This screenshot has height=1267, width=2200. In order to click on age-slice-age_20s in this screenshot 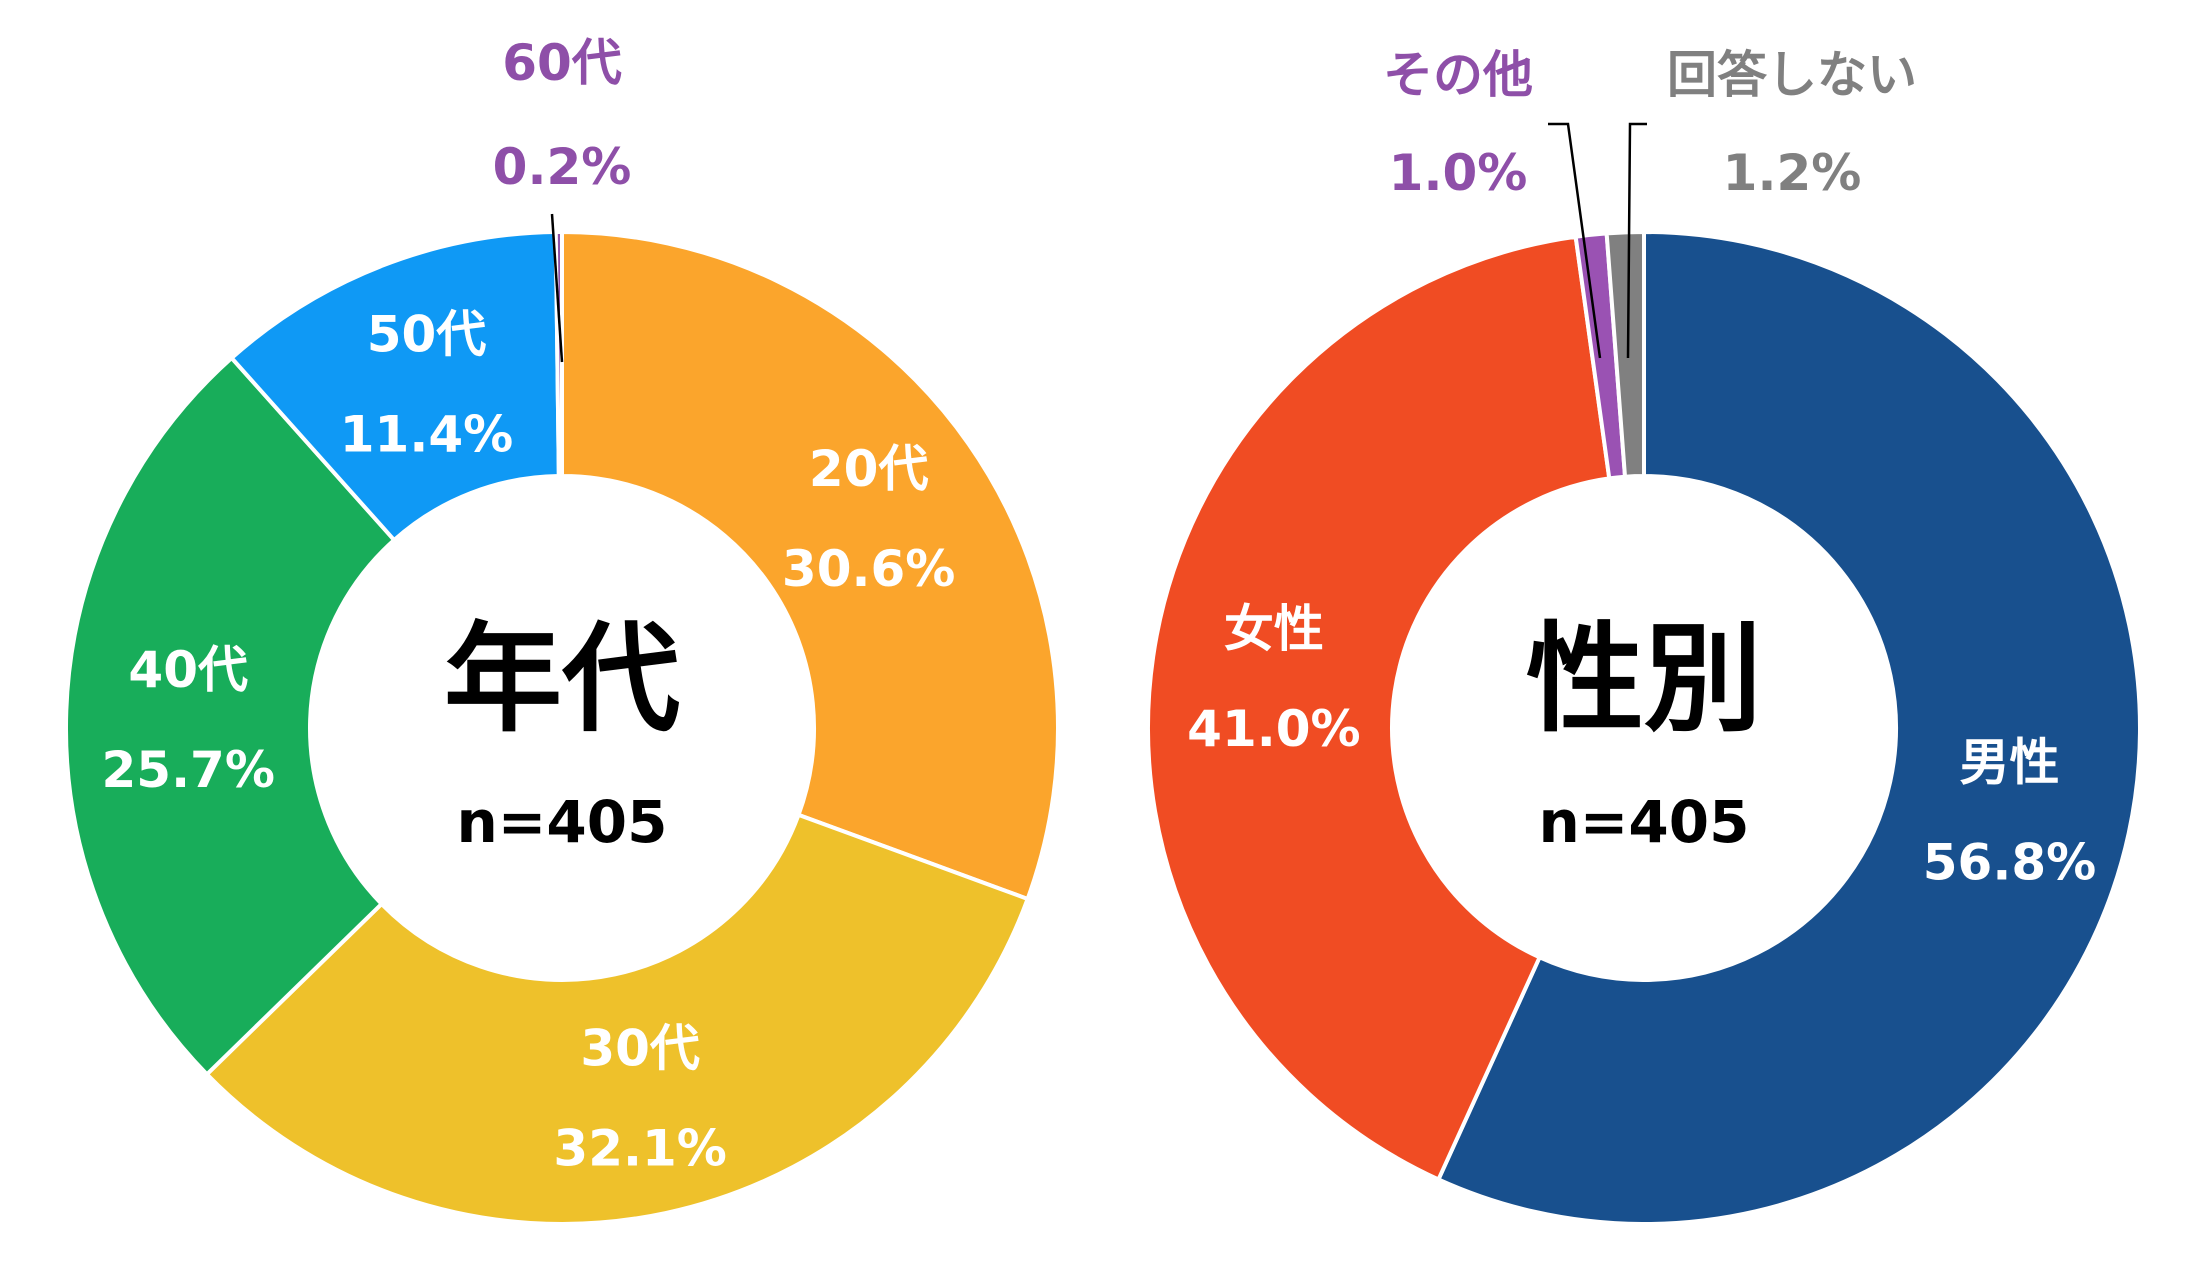, I will do `click(810, 565)`.